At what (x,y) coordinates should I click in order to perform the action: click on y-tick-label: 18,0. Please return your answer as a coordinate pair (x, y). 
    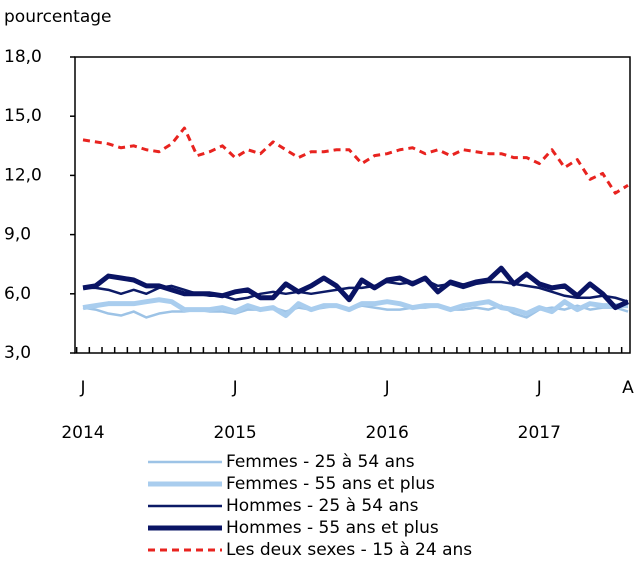
    Looking at the image, I should click on (23, 57).